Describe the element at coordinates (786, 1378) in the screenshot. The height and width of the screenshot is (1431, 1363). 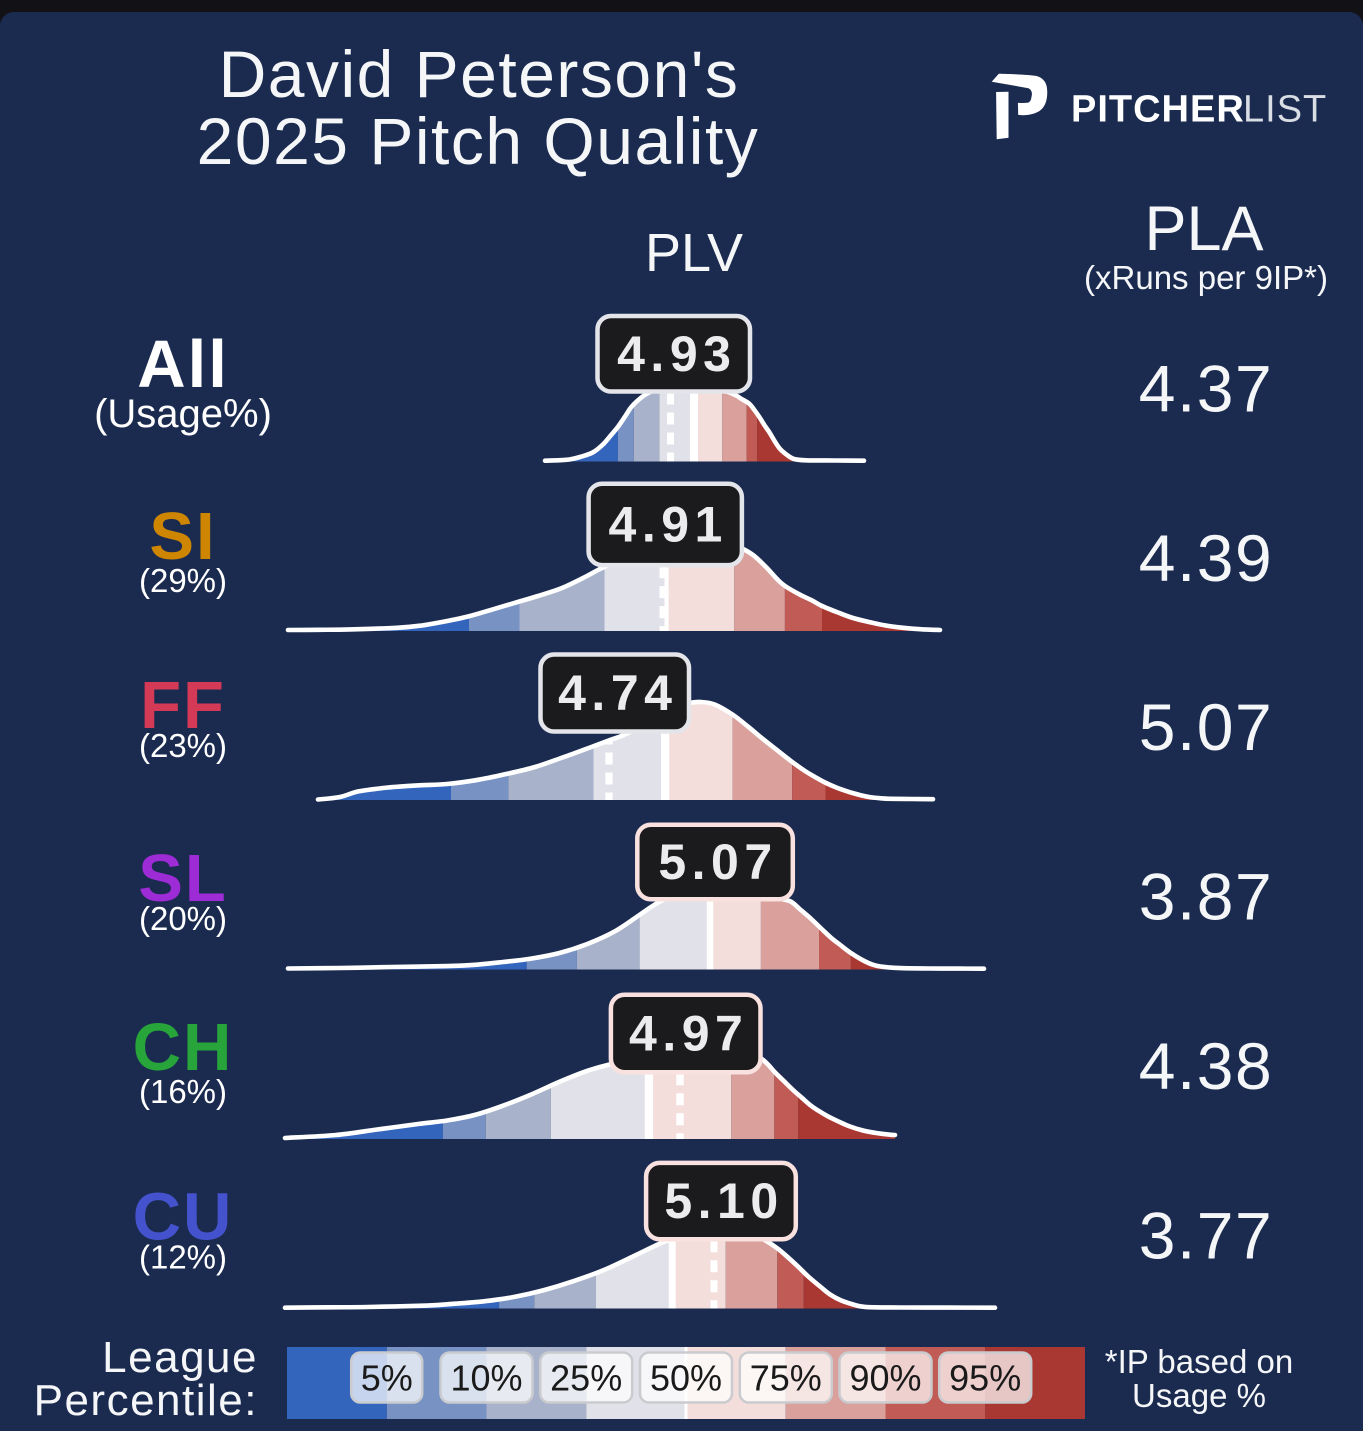
I see `svg-text: 75%` at that location.